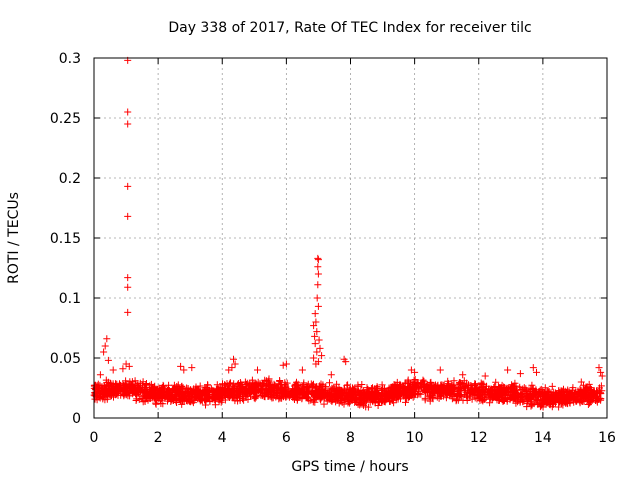 This screenshot has height=485, width=640. Describe the element at coordinates (286, 438) in the screenshot. I see `x-tick-label: 6` at that location.